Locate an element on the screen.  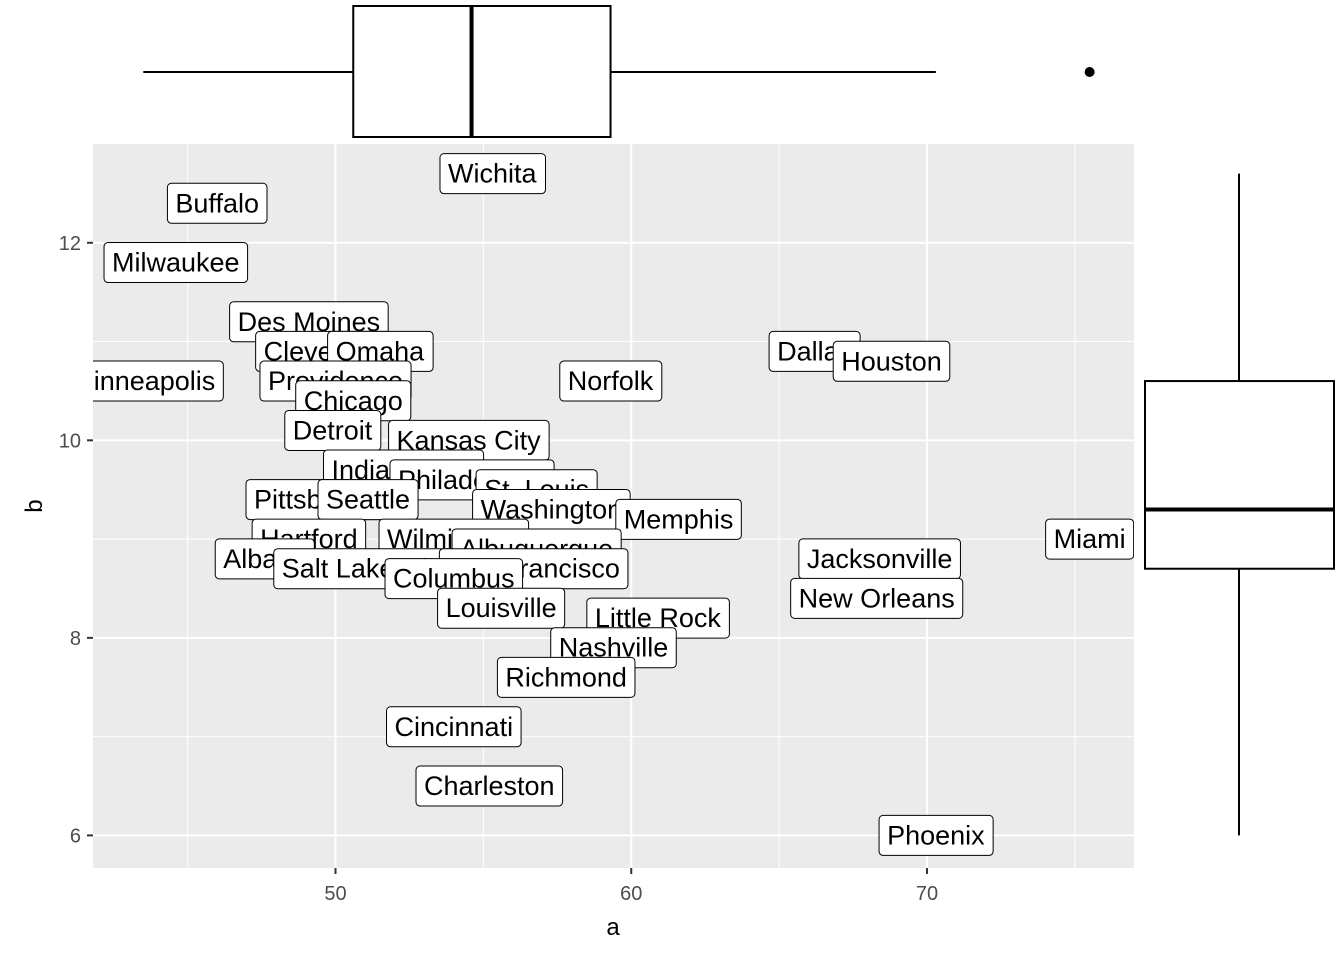
city-label: Milwaukee is located at coordinates (176, 263).